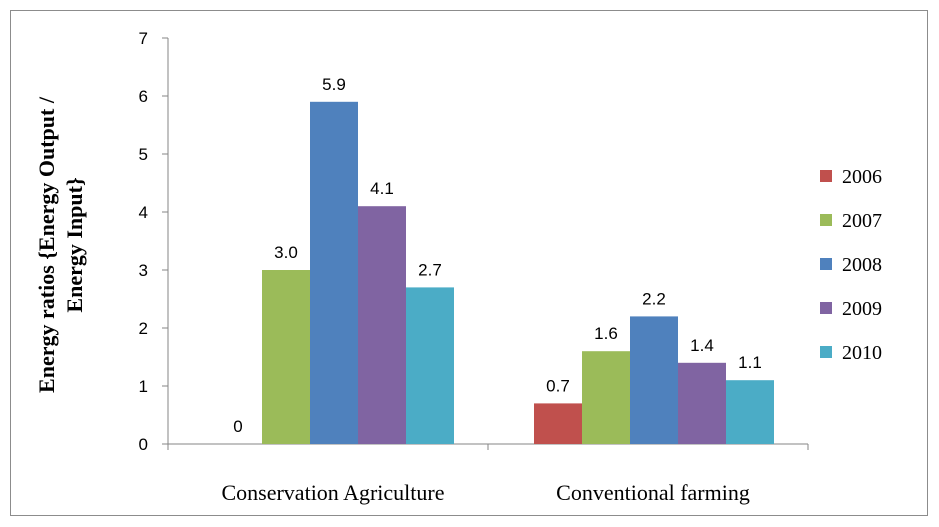 Image resolution: width=939 pixels, height=527 pixels. I want to click on y-tick-label: 7, so click(143, 38).